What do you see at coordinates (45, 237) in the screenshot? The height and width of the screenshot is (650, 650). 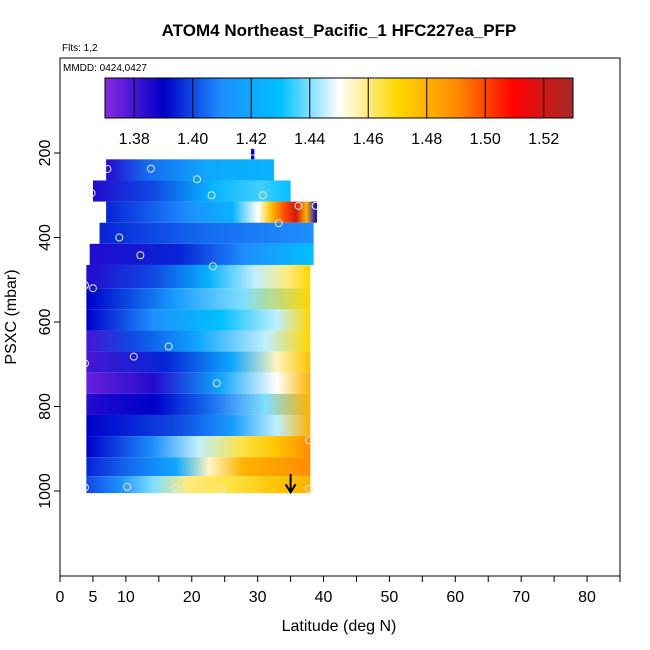 I see `y-tick-label: 400` at bounding box center [45, 237].